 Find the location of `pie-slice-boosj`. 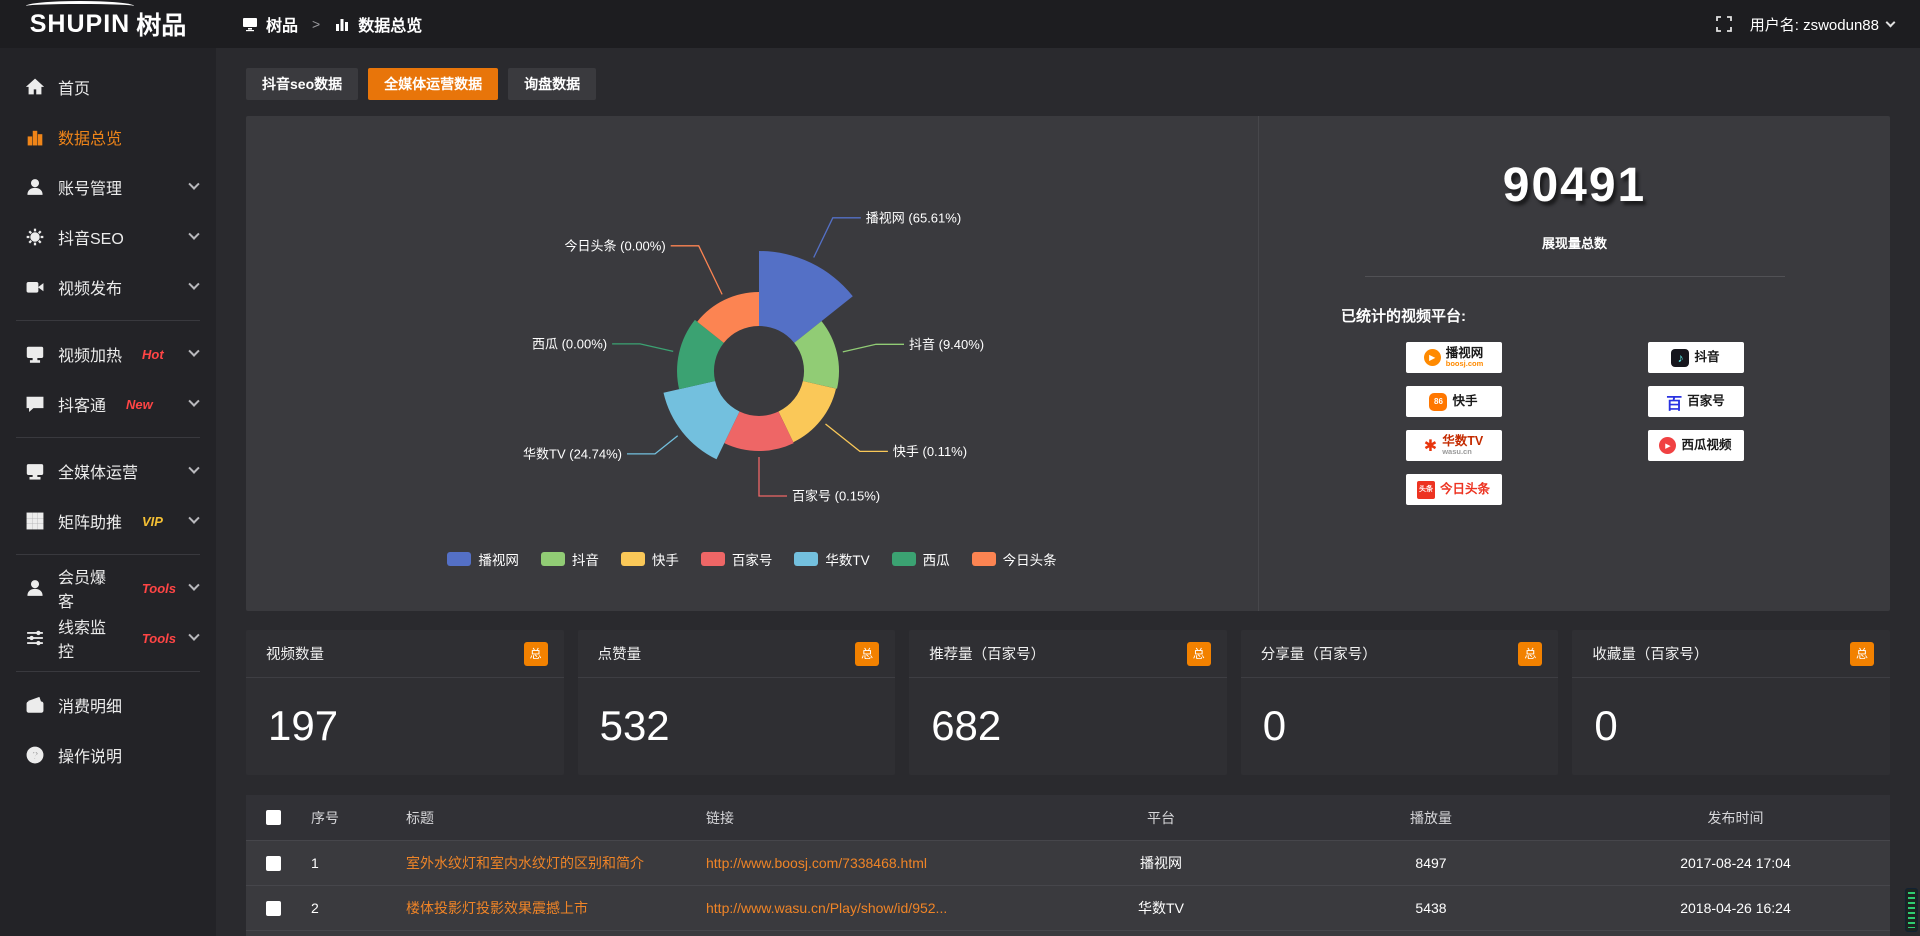

pie-slice-boosj is located at coordinates (806, 297).